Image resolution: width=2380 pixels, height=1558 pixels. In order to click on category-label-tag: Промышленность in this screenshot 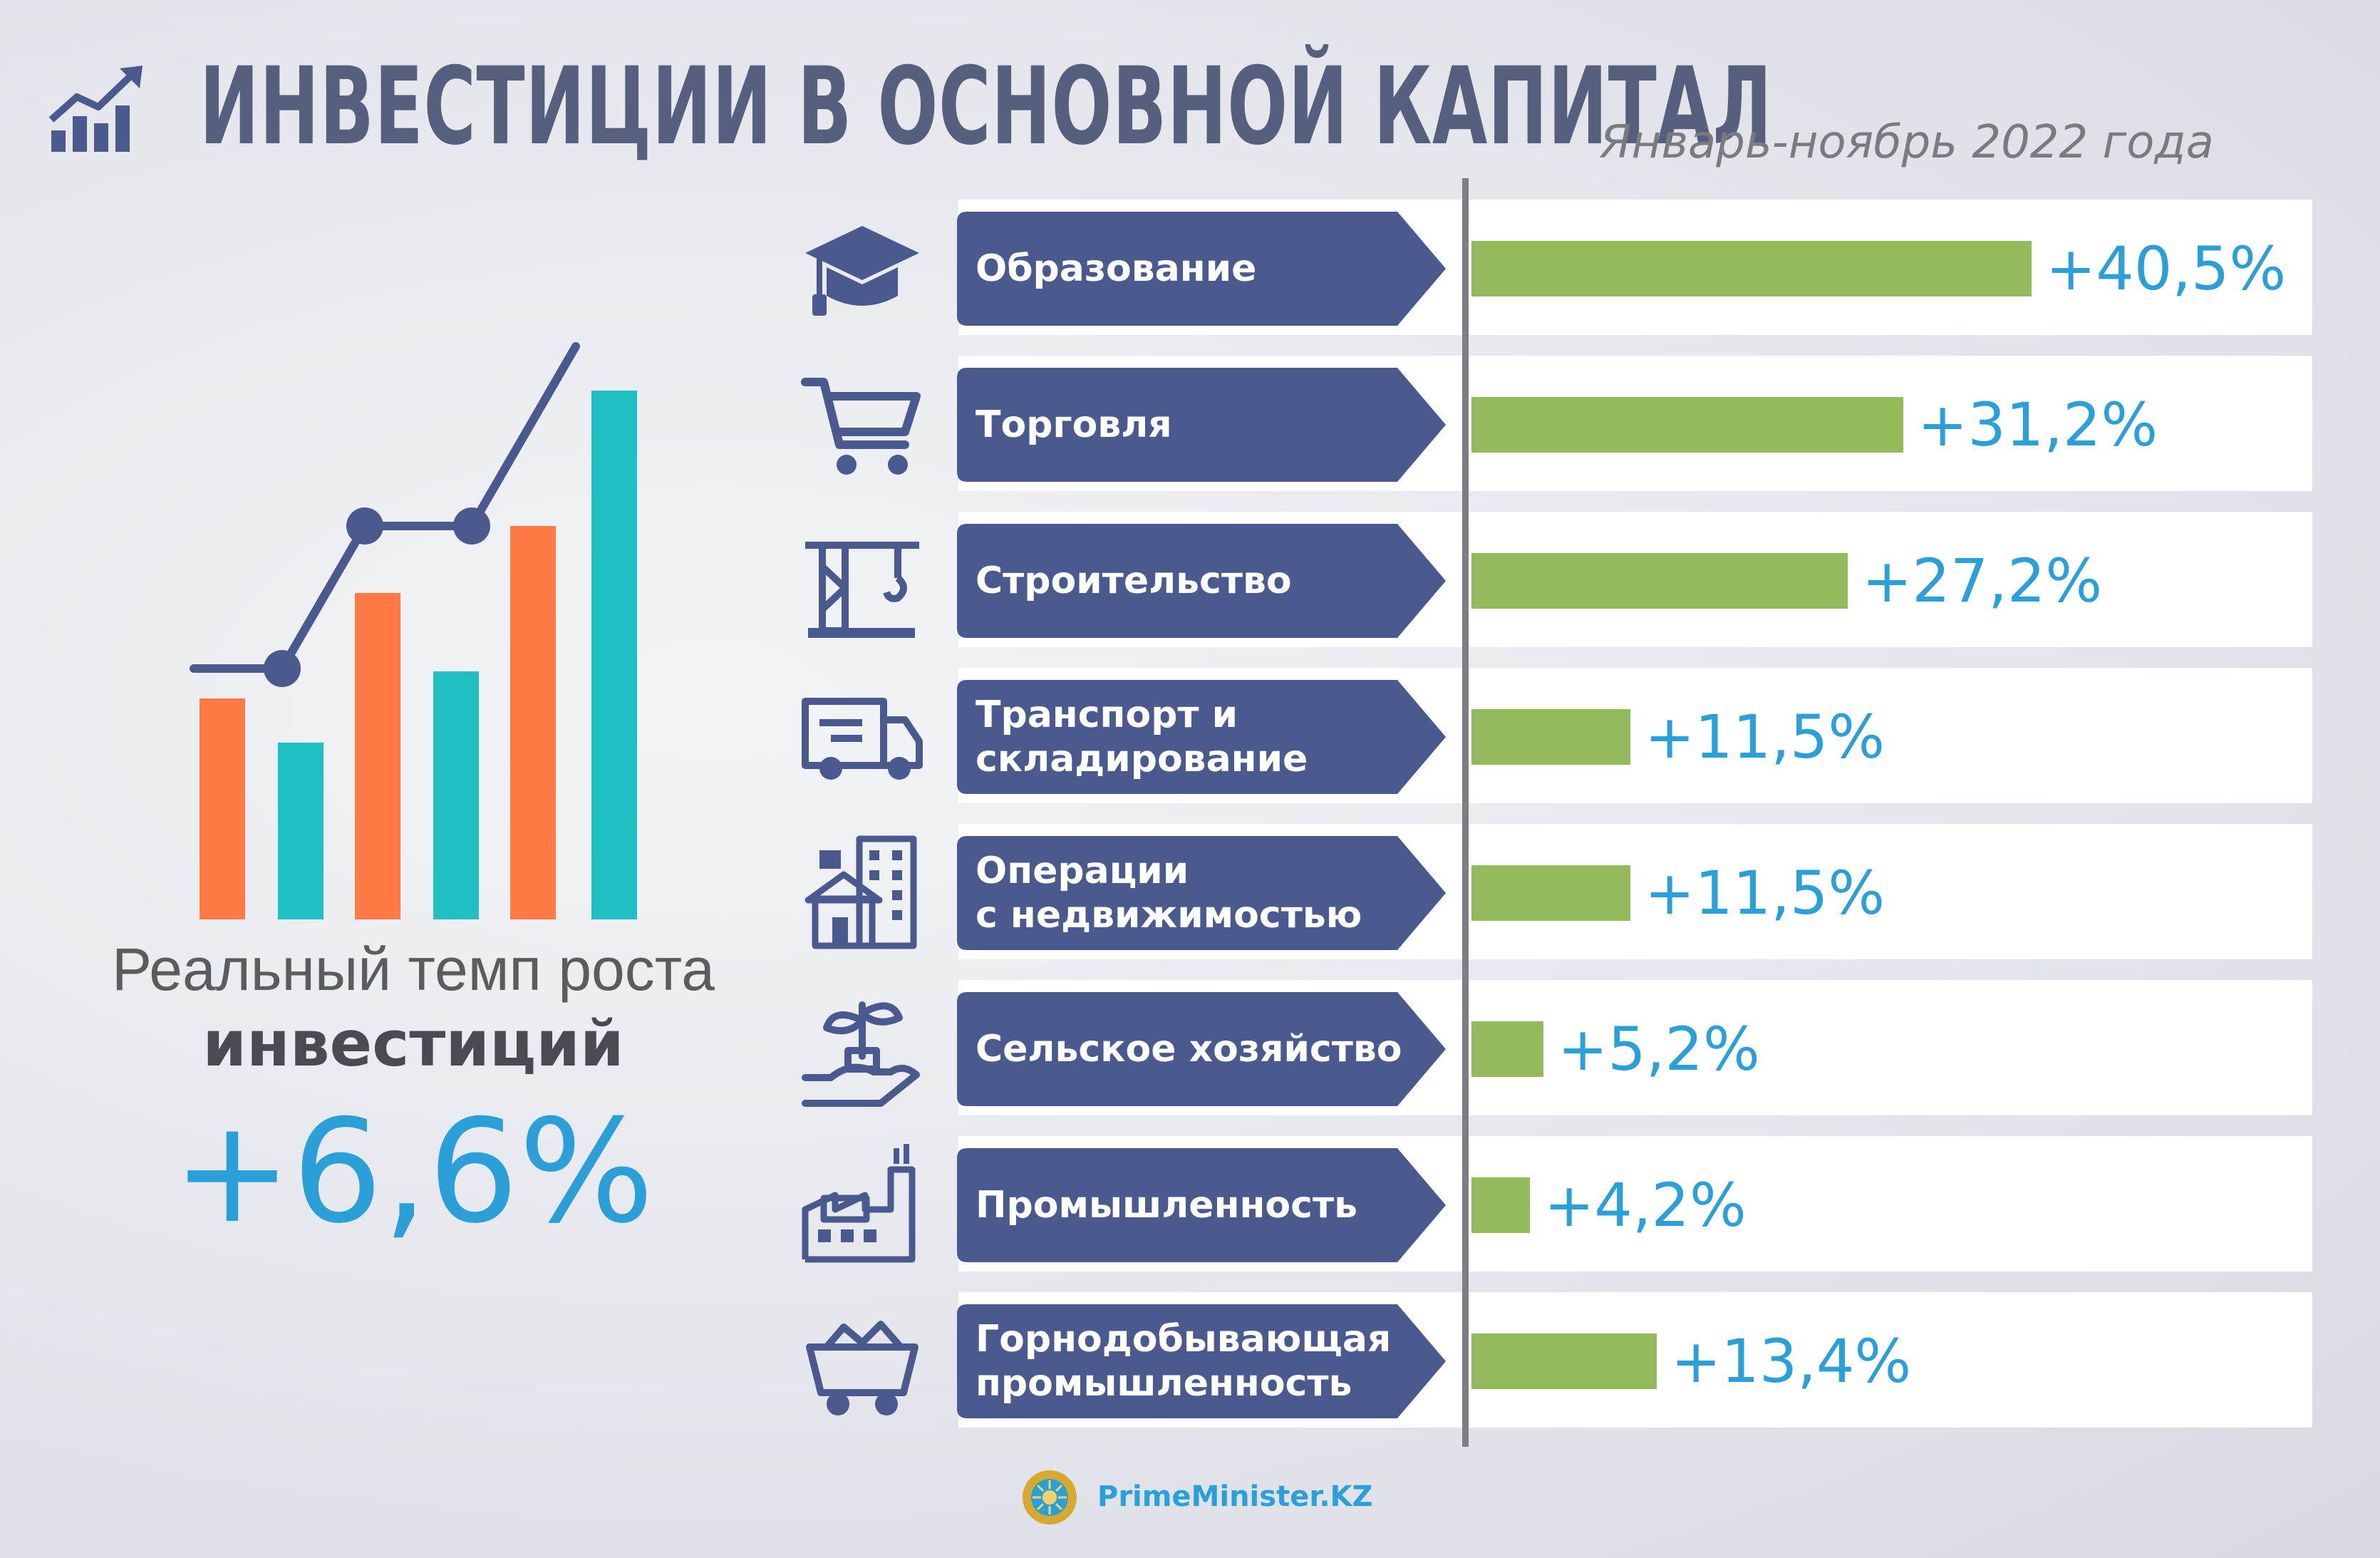, I will do `click(1202, 1205)`.